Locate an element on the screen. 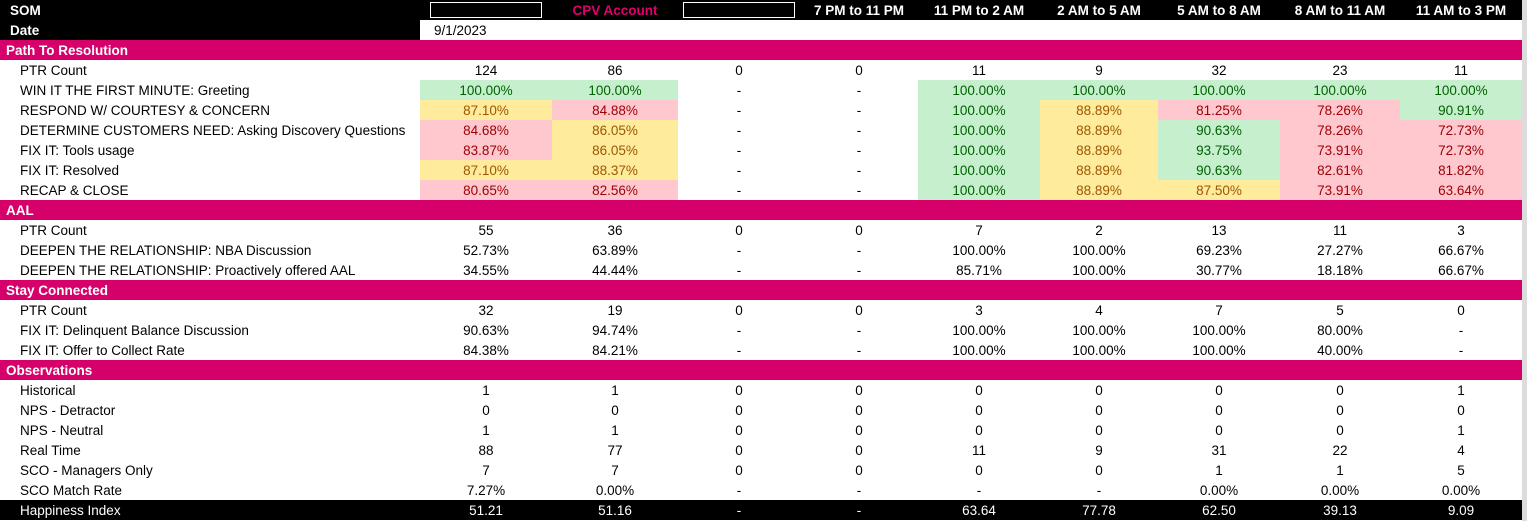 This screenshot has height=521, width=1527. value-cell: 93.75% is located at coordinates (1219, 150).